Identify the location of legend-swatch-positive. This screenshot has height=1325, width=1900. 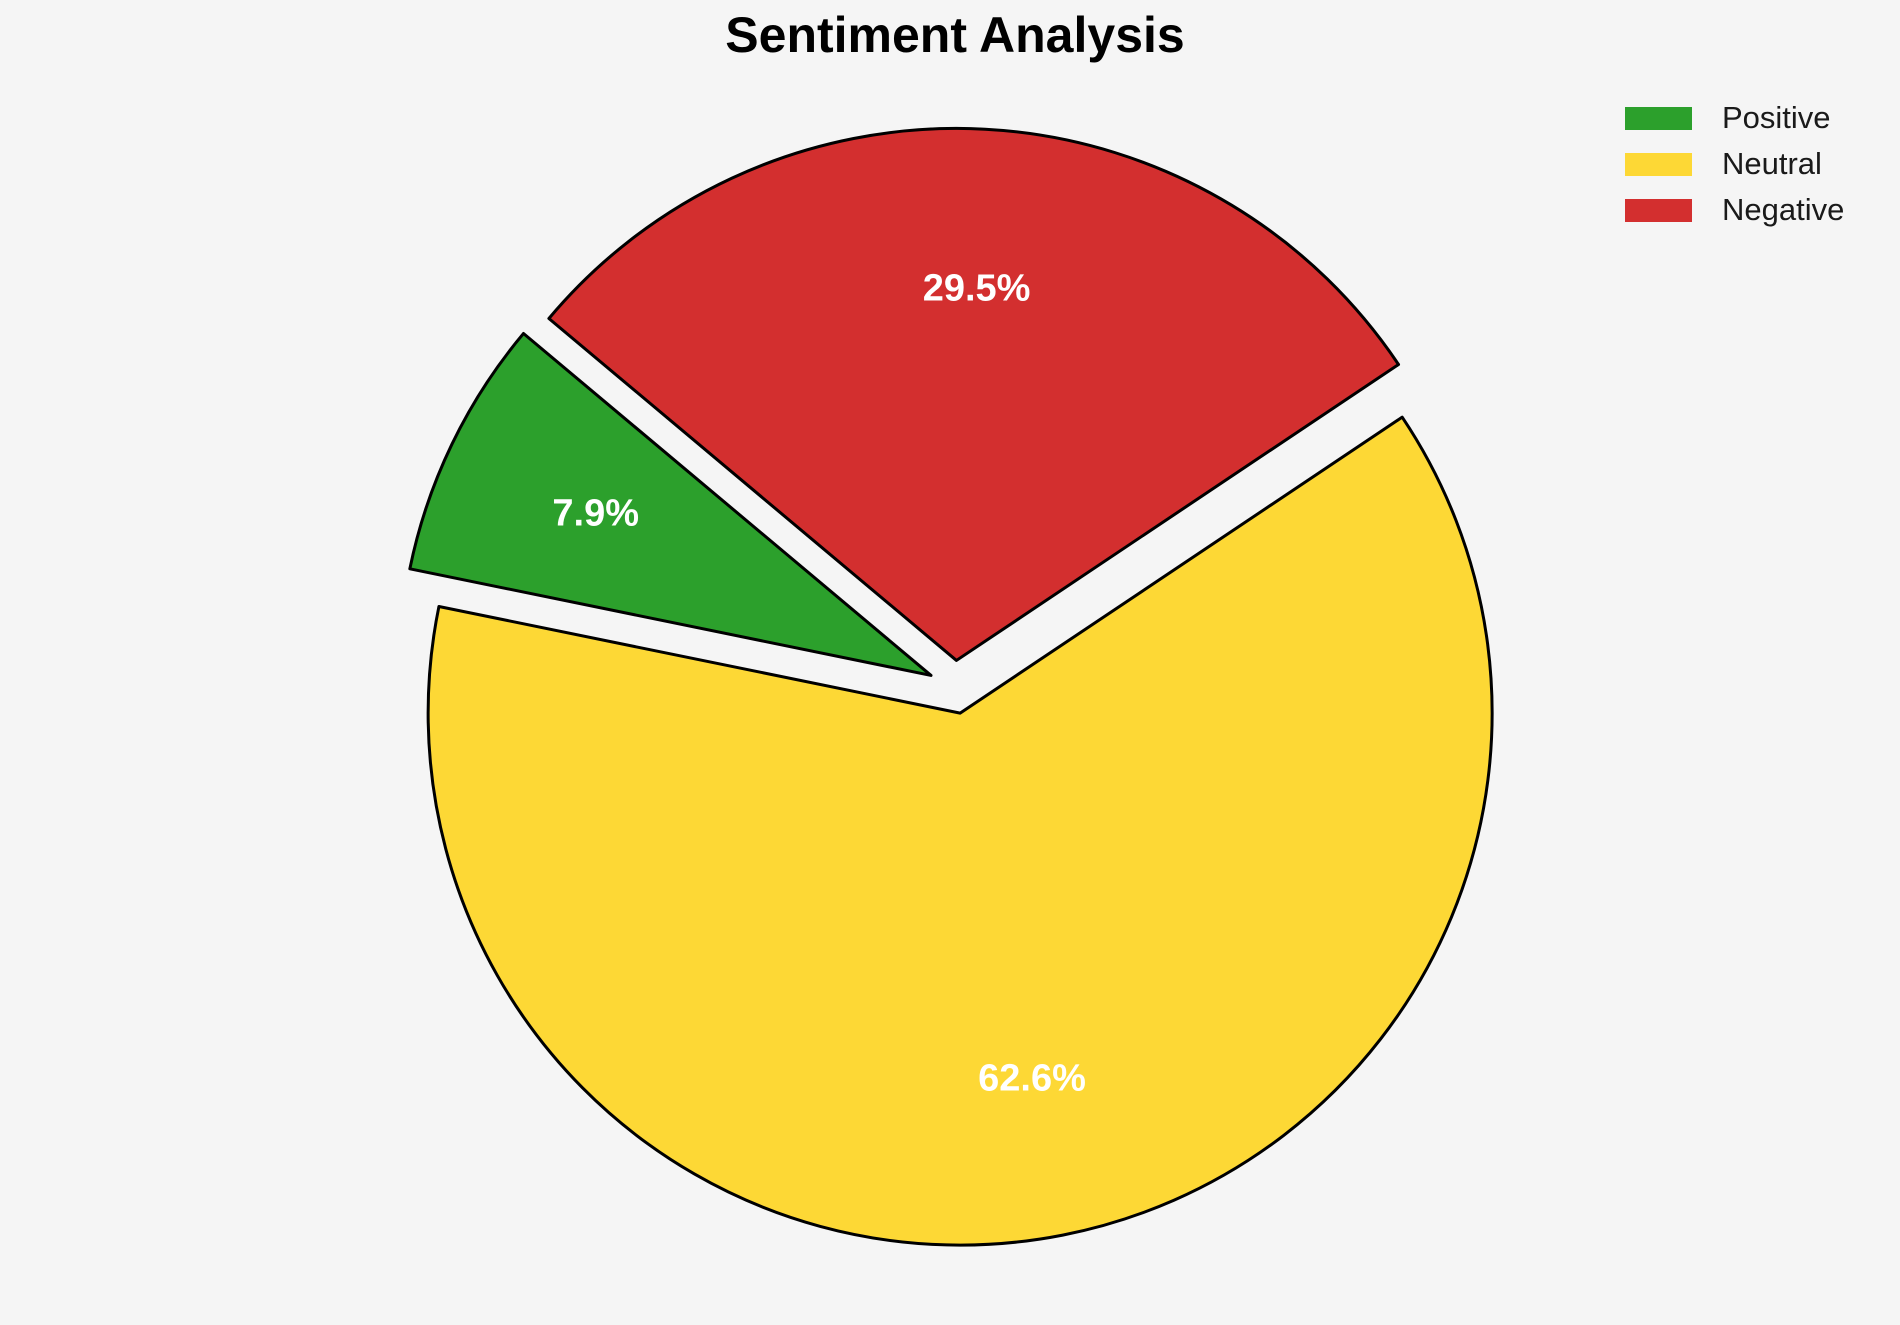
(1658, 118).